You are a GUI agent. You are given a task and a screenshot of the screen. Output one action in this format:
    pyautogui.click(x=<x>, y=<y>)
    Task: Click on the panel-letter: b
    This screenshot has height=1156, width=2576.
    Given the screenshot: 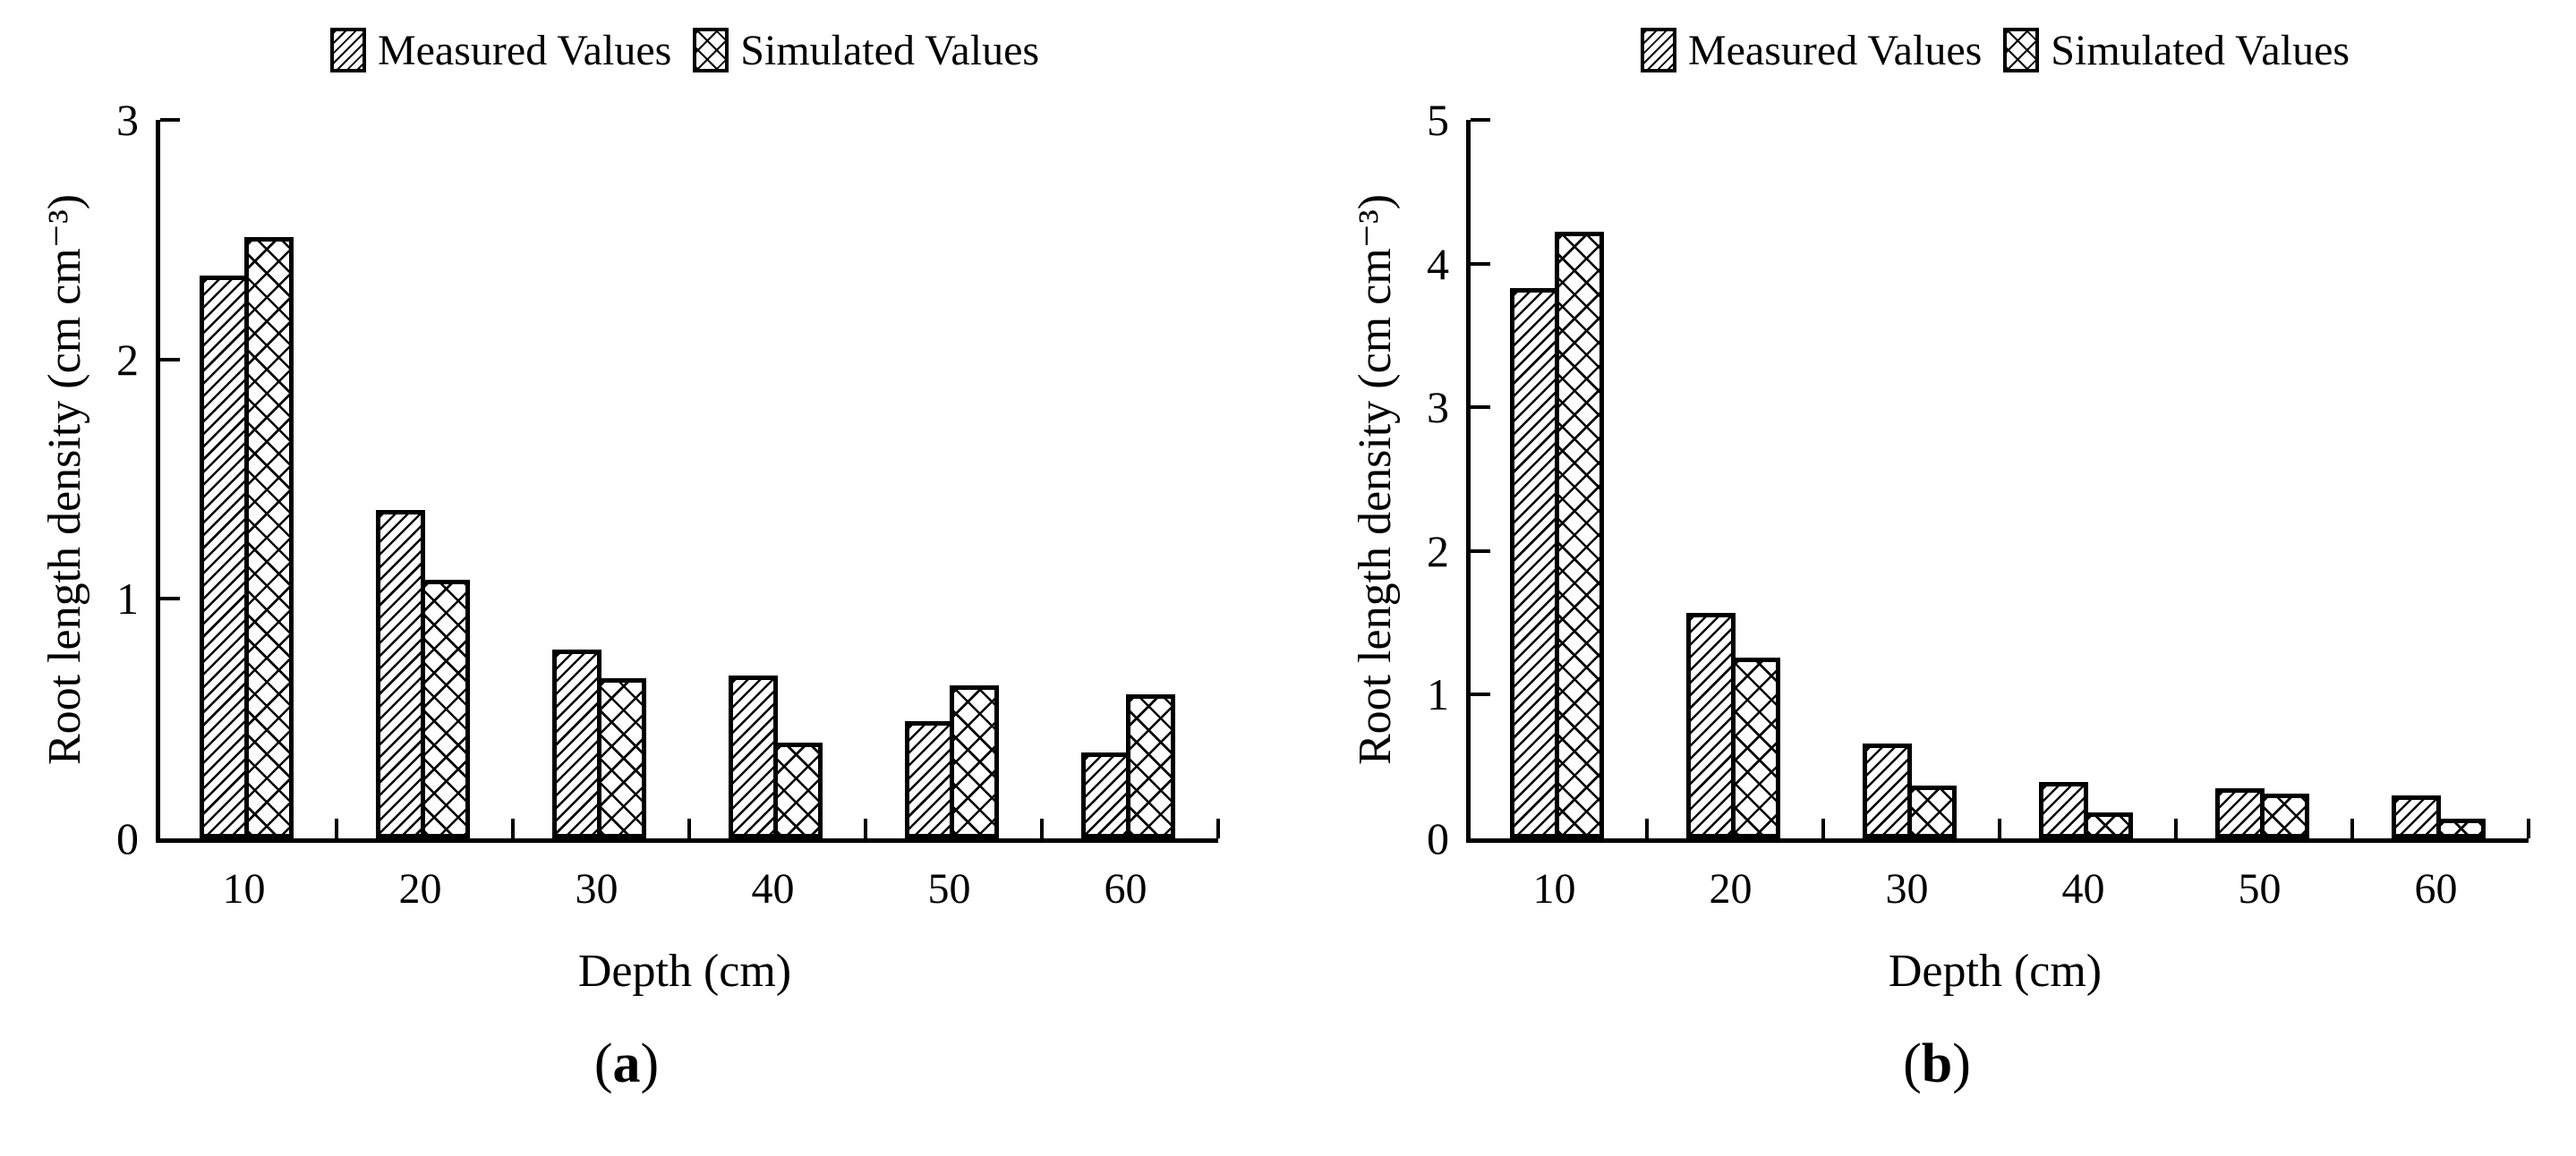 What is the action you would take?
    pyautogui.click(x=1937, y=1064)
    